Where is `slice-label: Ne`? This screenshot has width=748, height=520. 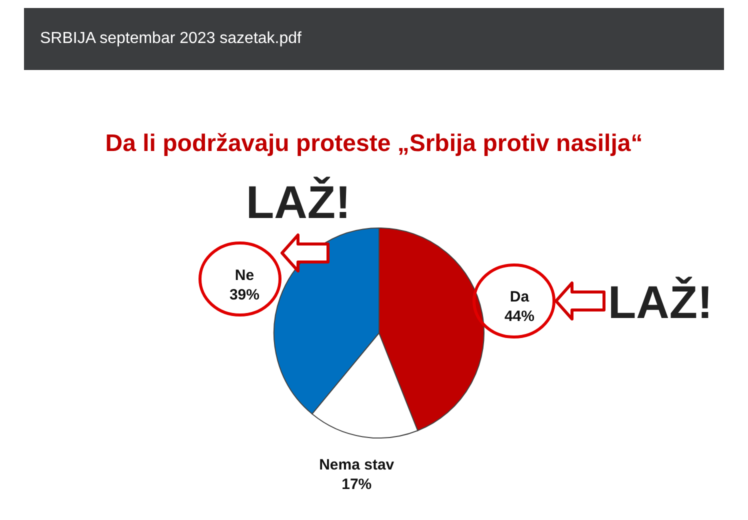 slice-label: Ne is located at coordinates (244, 275).